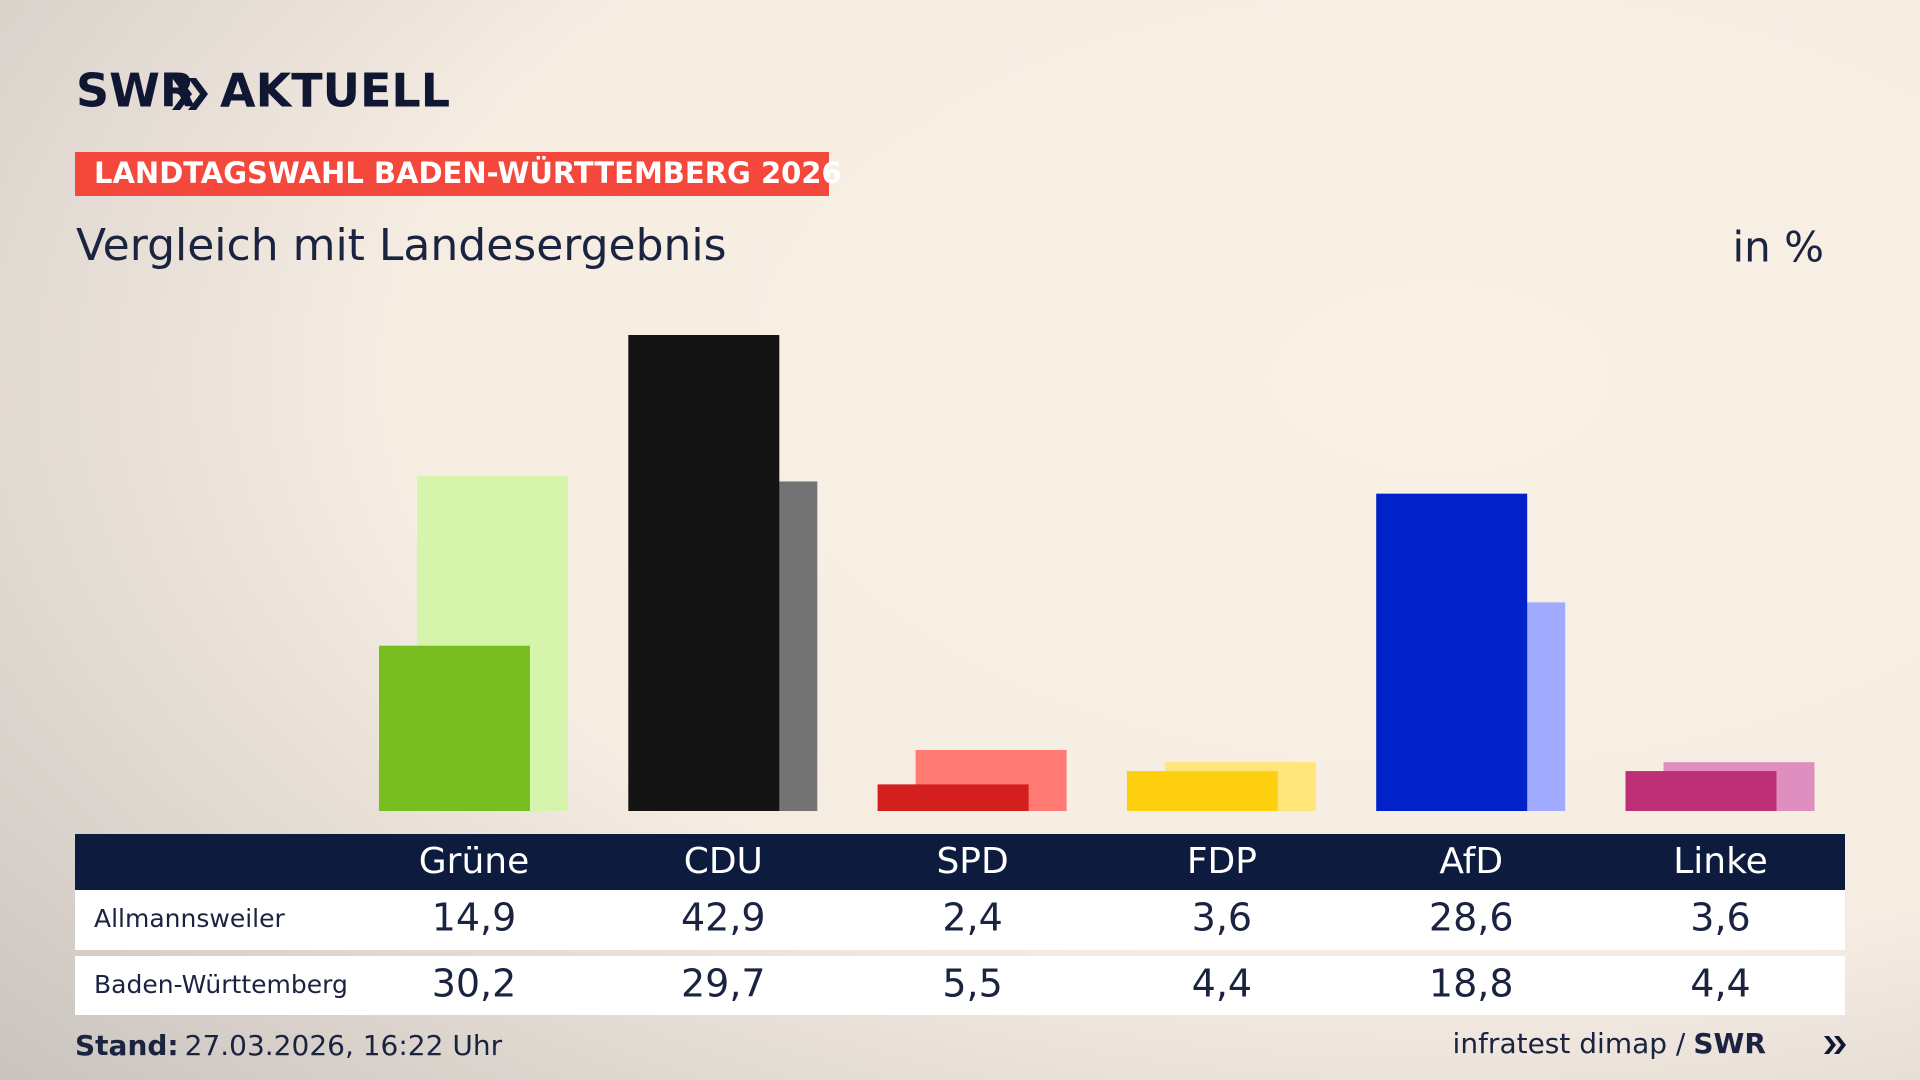 The height and width of the screenshot is (1080, 1920). Describe the element at coordinates (723, 918) in the screenshot. I see `value-label: 42,9` at that location.